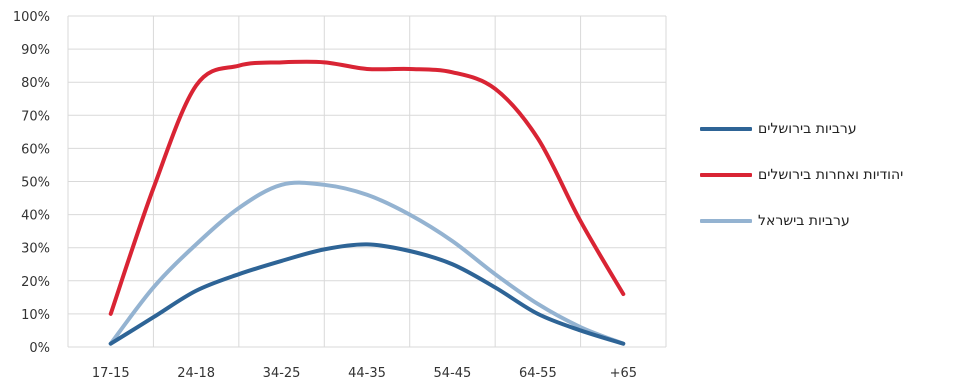  What do you see at coordinates (31, 17) in the screenshot?
I see `y-tick-label: 100%` at bounding box center [31, 17].